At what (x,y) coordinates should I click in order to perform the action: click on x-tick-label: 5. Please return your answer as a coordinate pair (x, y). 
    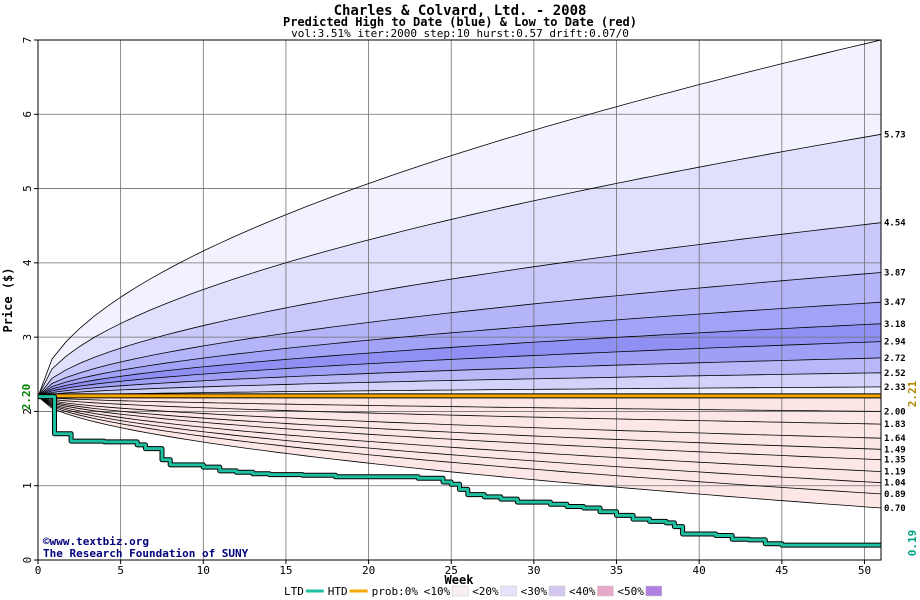
    Looking at the image, I should click on (120, 570).